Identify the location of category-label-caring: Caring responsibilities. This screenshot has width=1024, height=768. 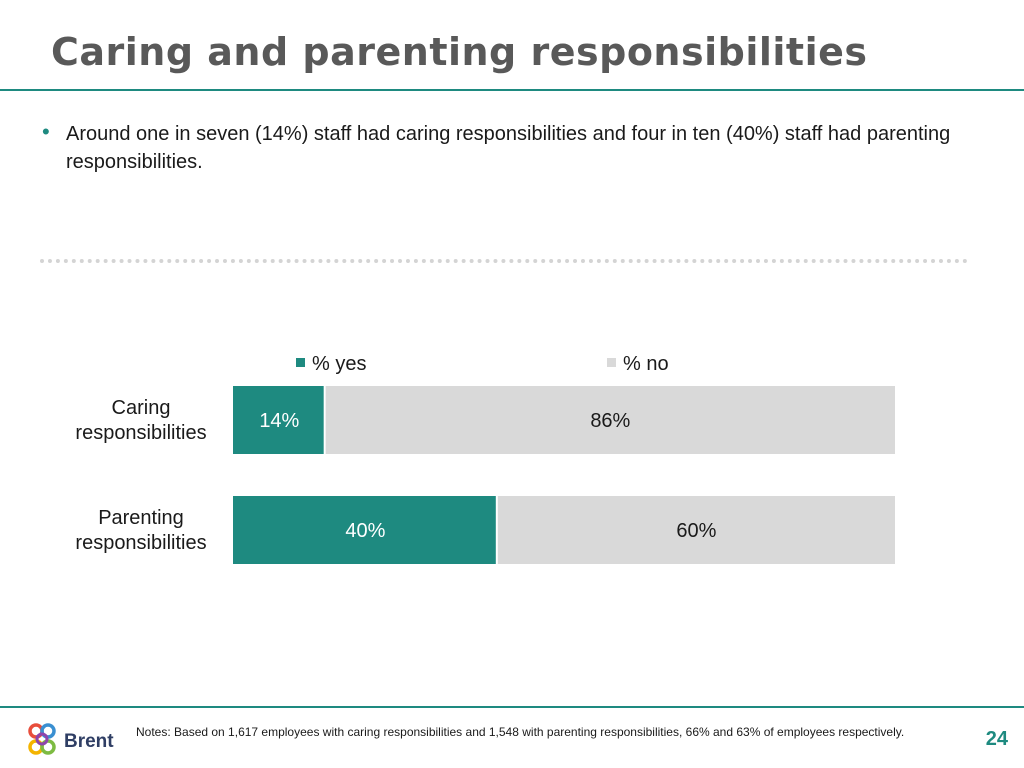
(140, 420).